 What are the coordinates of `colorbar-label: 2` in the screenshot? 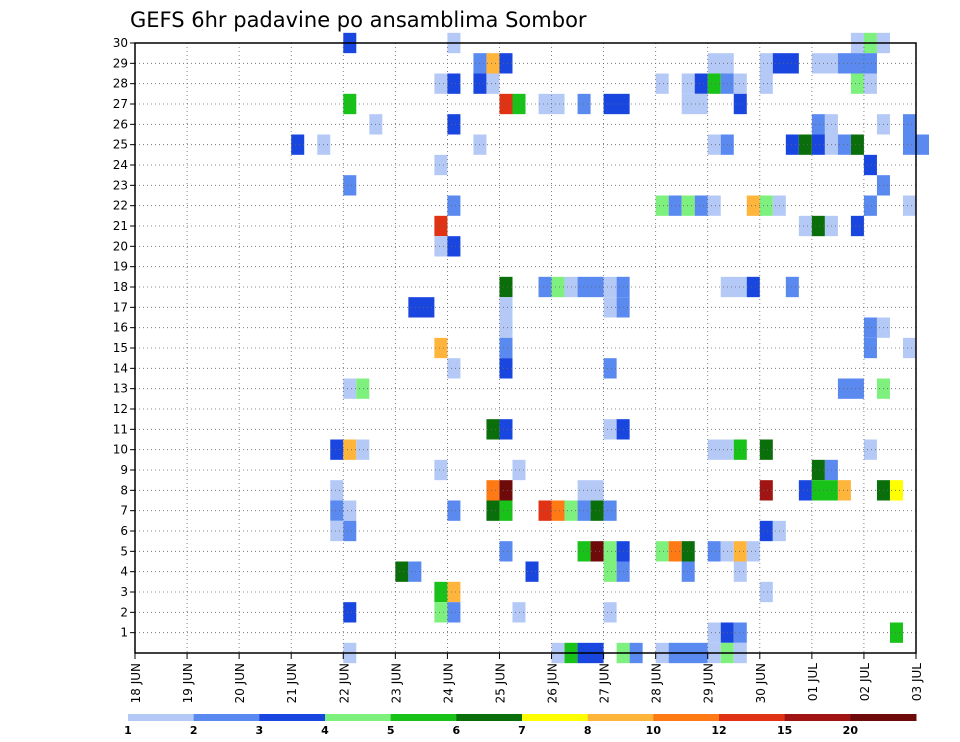 It's located at (194, 730).